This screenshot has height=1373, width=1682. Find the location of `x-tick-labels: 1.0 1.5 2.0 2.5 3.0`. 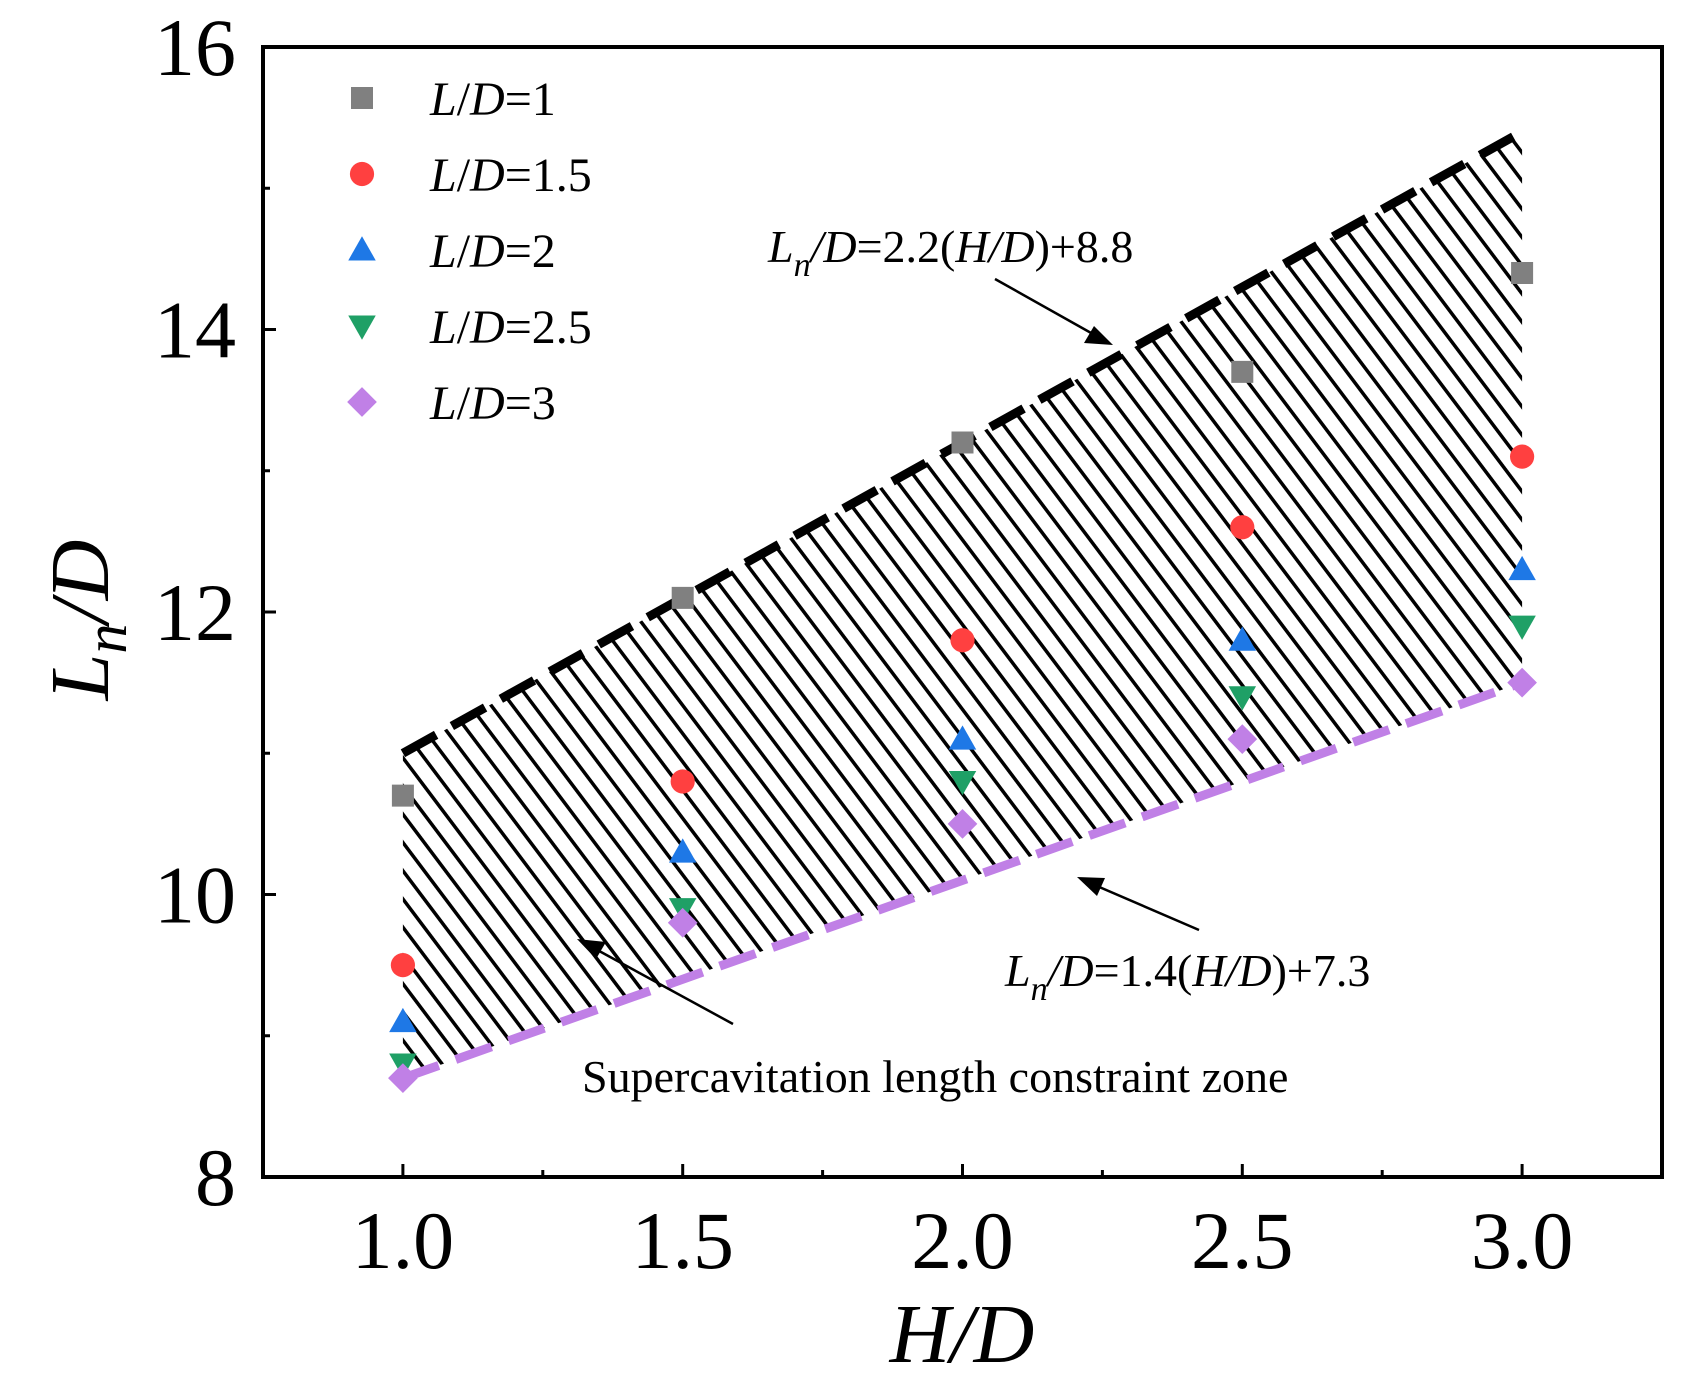

x-tick-labels: 1.0 1.5 2.0 2.5 3.0 is located at coordinates (963, 1240).